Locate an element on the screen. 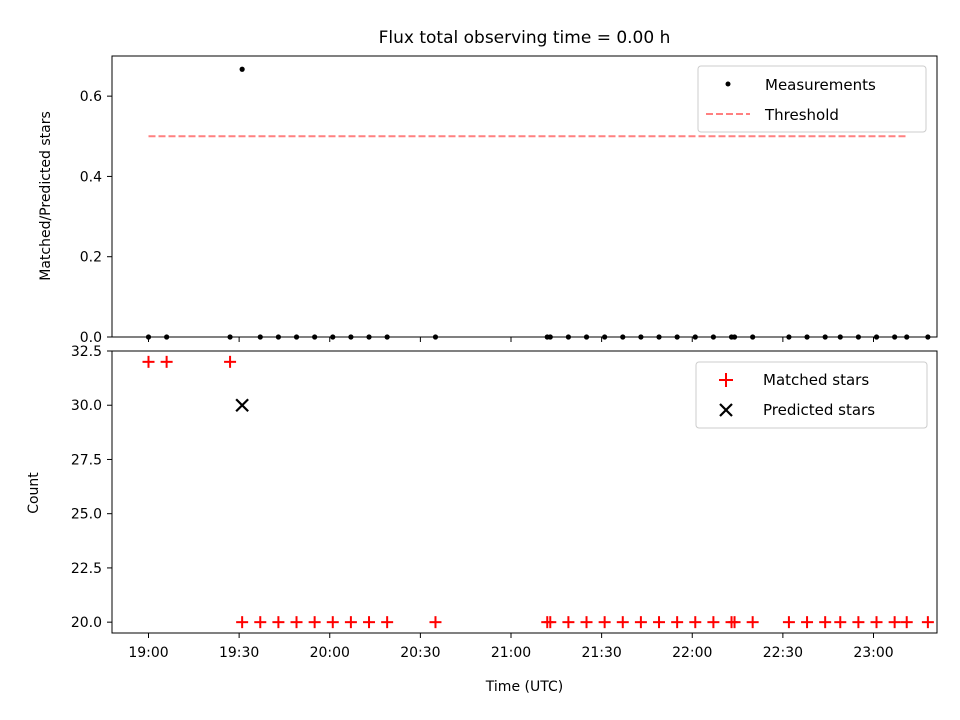 Image resolution: width=960 pixels, height=720 pixels. top-y-tick-label: 0.6 is located at coordinates (91, 97).